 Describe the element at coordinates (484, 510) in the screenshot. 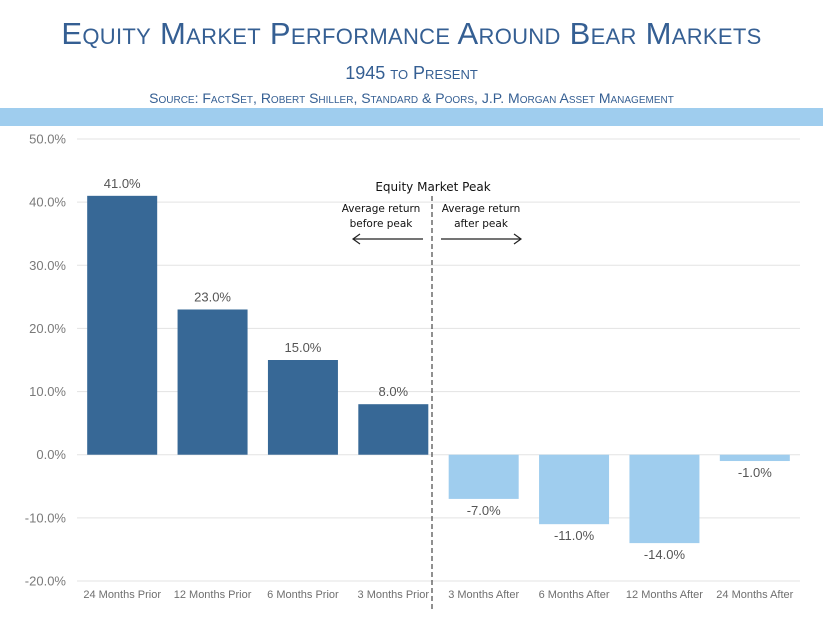

I see `data-label: -7.0%` at that location.